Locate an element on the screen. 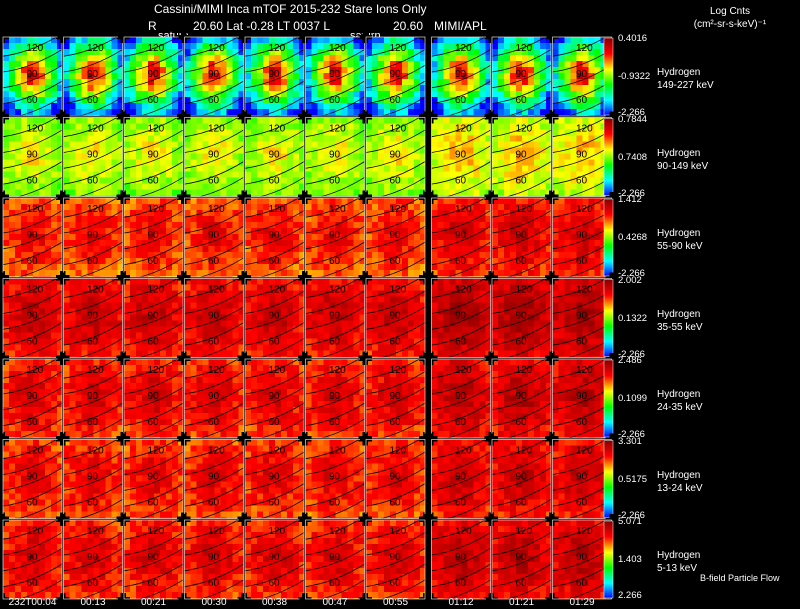  panel-r3-c7: 120 90 60 is located at coordinates (461, 318).